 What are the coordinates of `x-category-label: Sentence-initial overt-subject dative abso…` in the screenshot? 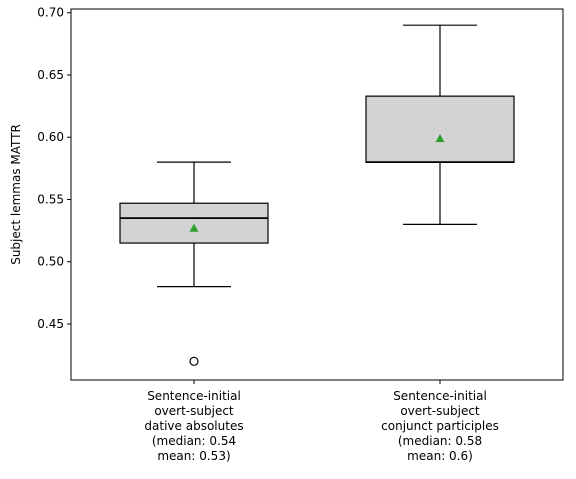 It's located at (193, 426).